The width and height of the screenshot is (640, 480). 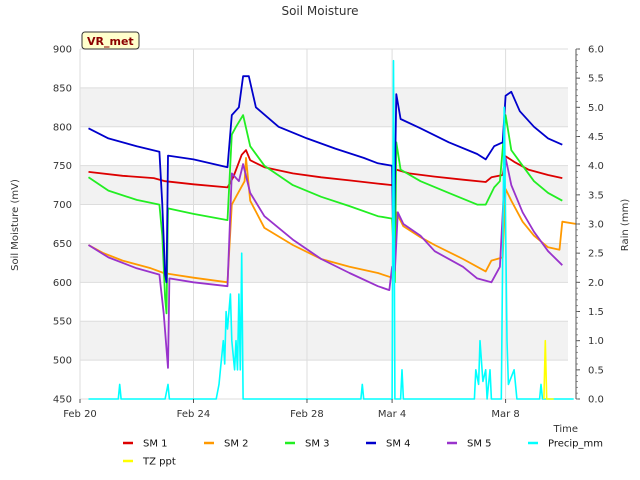 What do you see at coordinates (62, 205) in the screenshot?
I see `y-tick-label: 700` at bounding box center [62, 205].